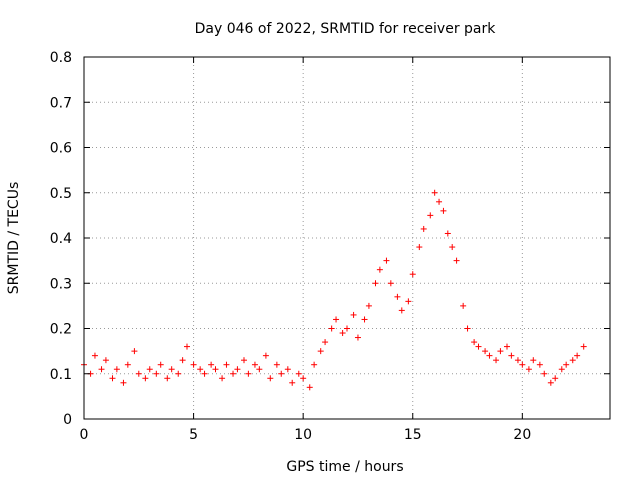 This screenshot has height=484, width=640. What do you see at coordinates (344, 467) in the screenshot?
I see `x-axis-label: GPS time / hours` at bounding box center [344, 467].